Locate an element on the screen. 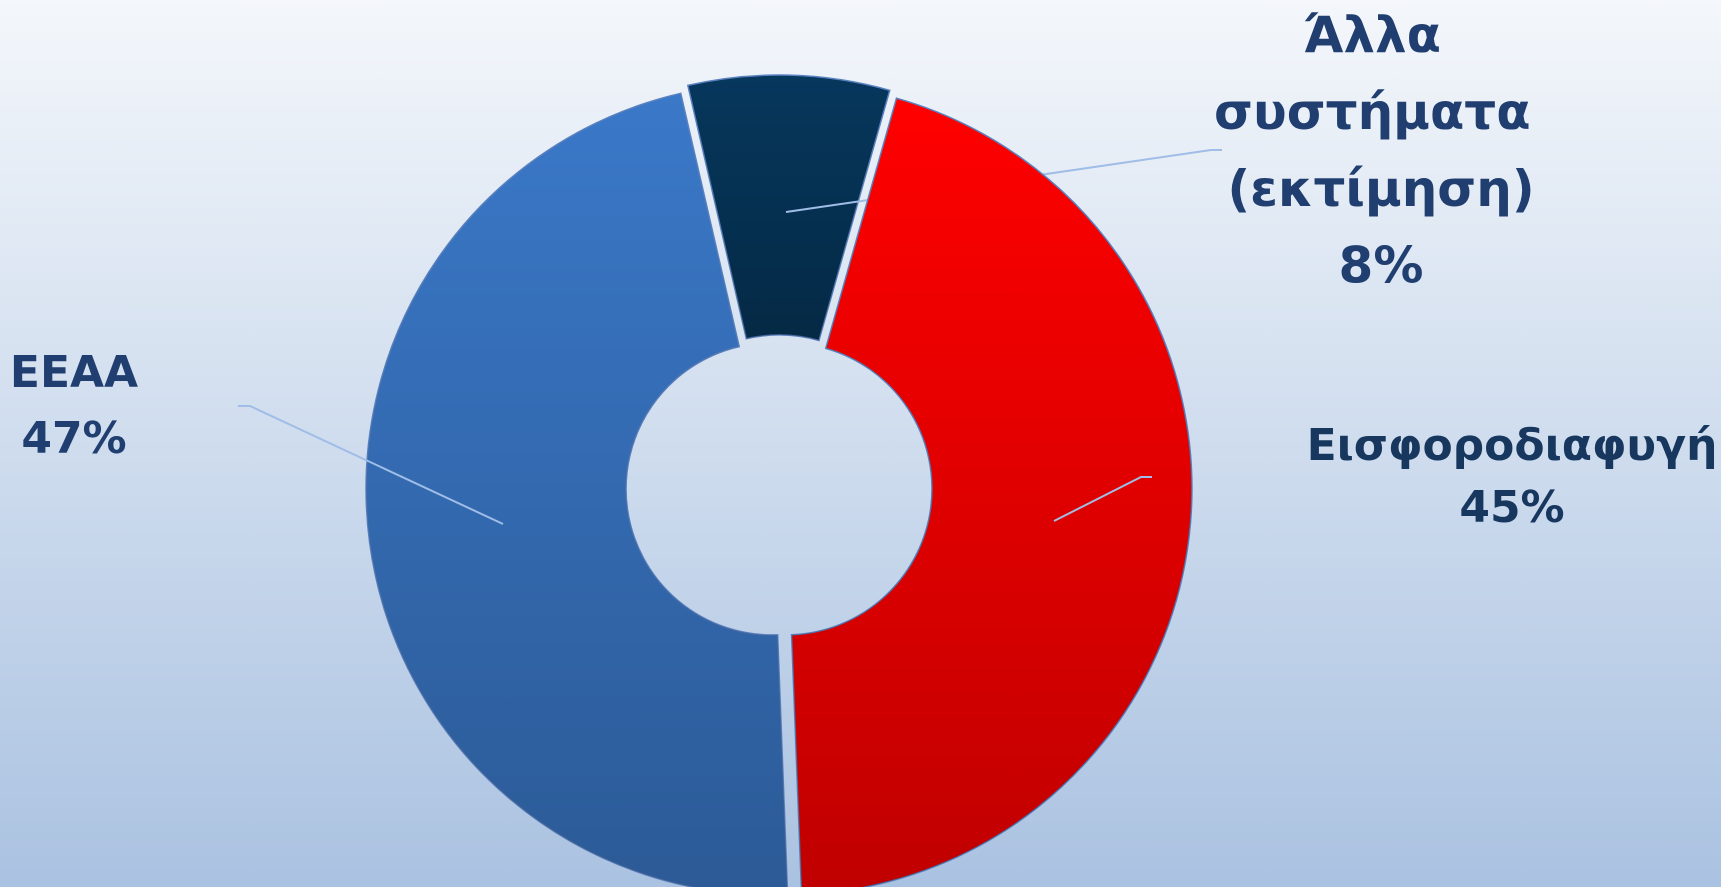 This screenshot has height=887, width=1721. slice-shade is located at coordinates (788, 208).